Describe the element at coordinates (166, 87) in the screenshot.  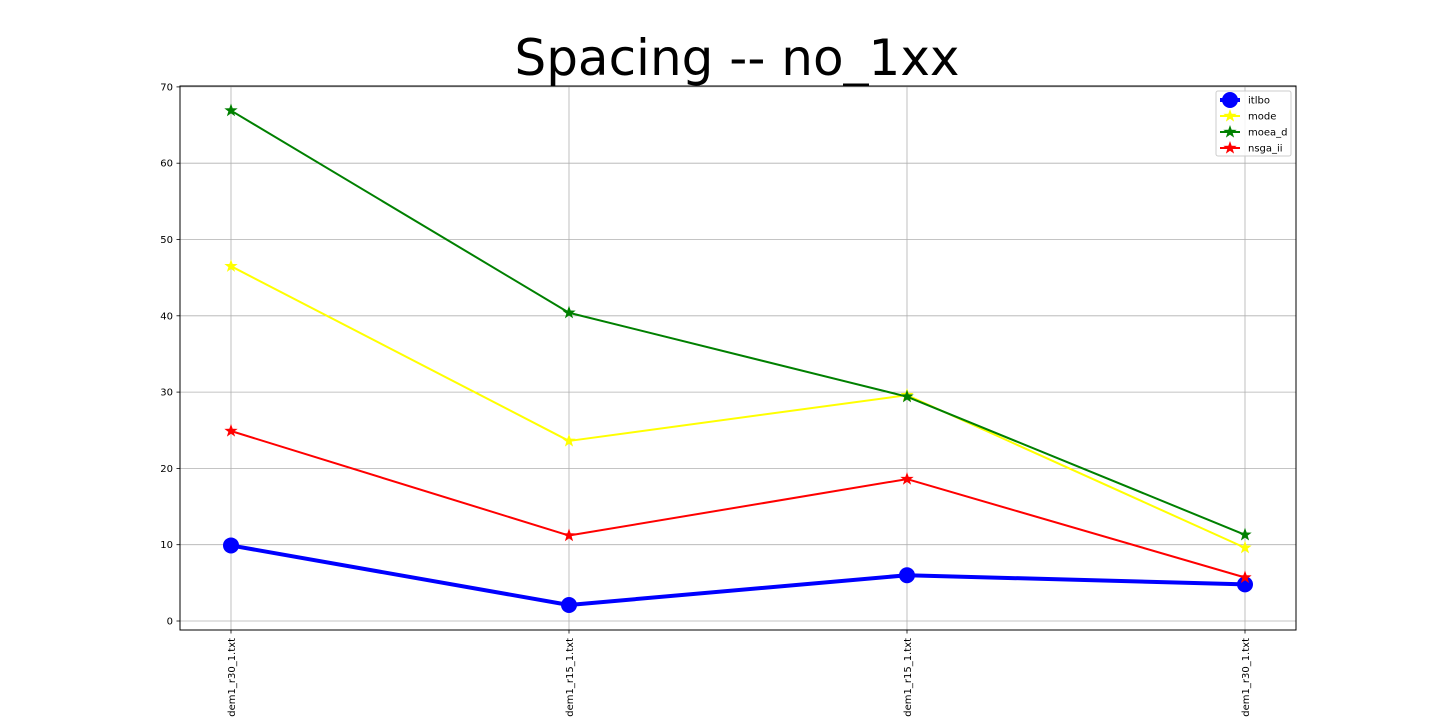
I see `y-tick-label: 70` at that location.